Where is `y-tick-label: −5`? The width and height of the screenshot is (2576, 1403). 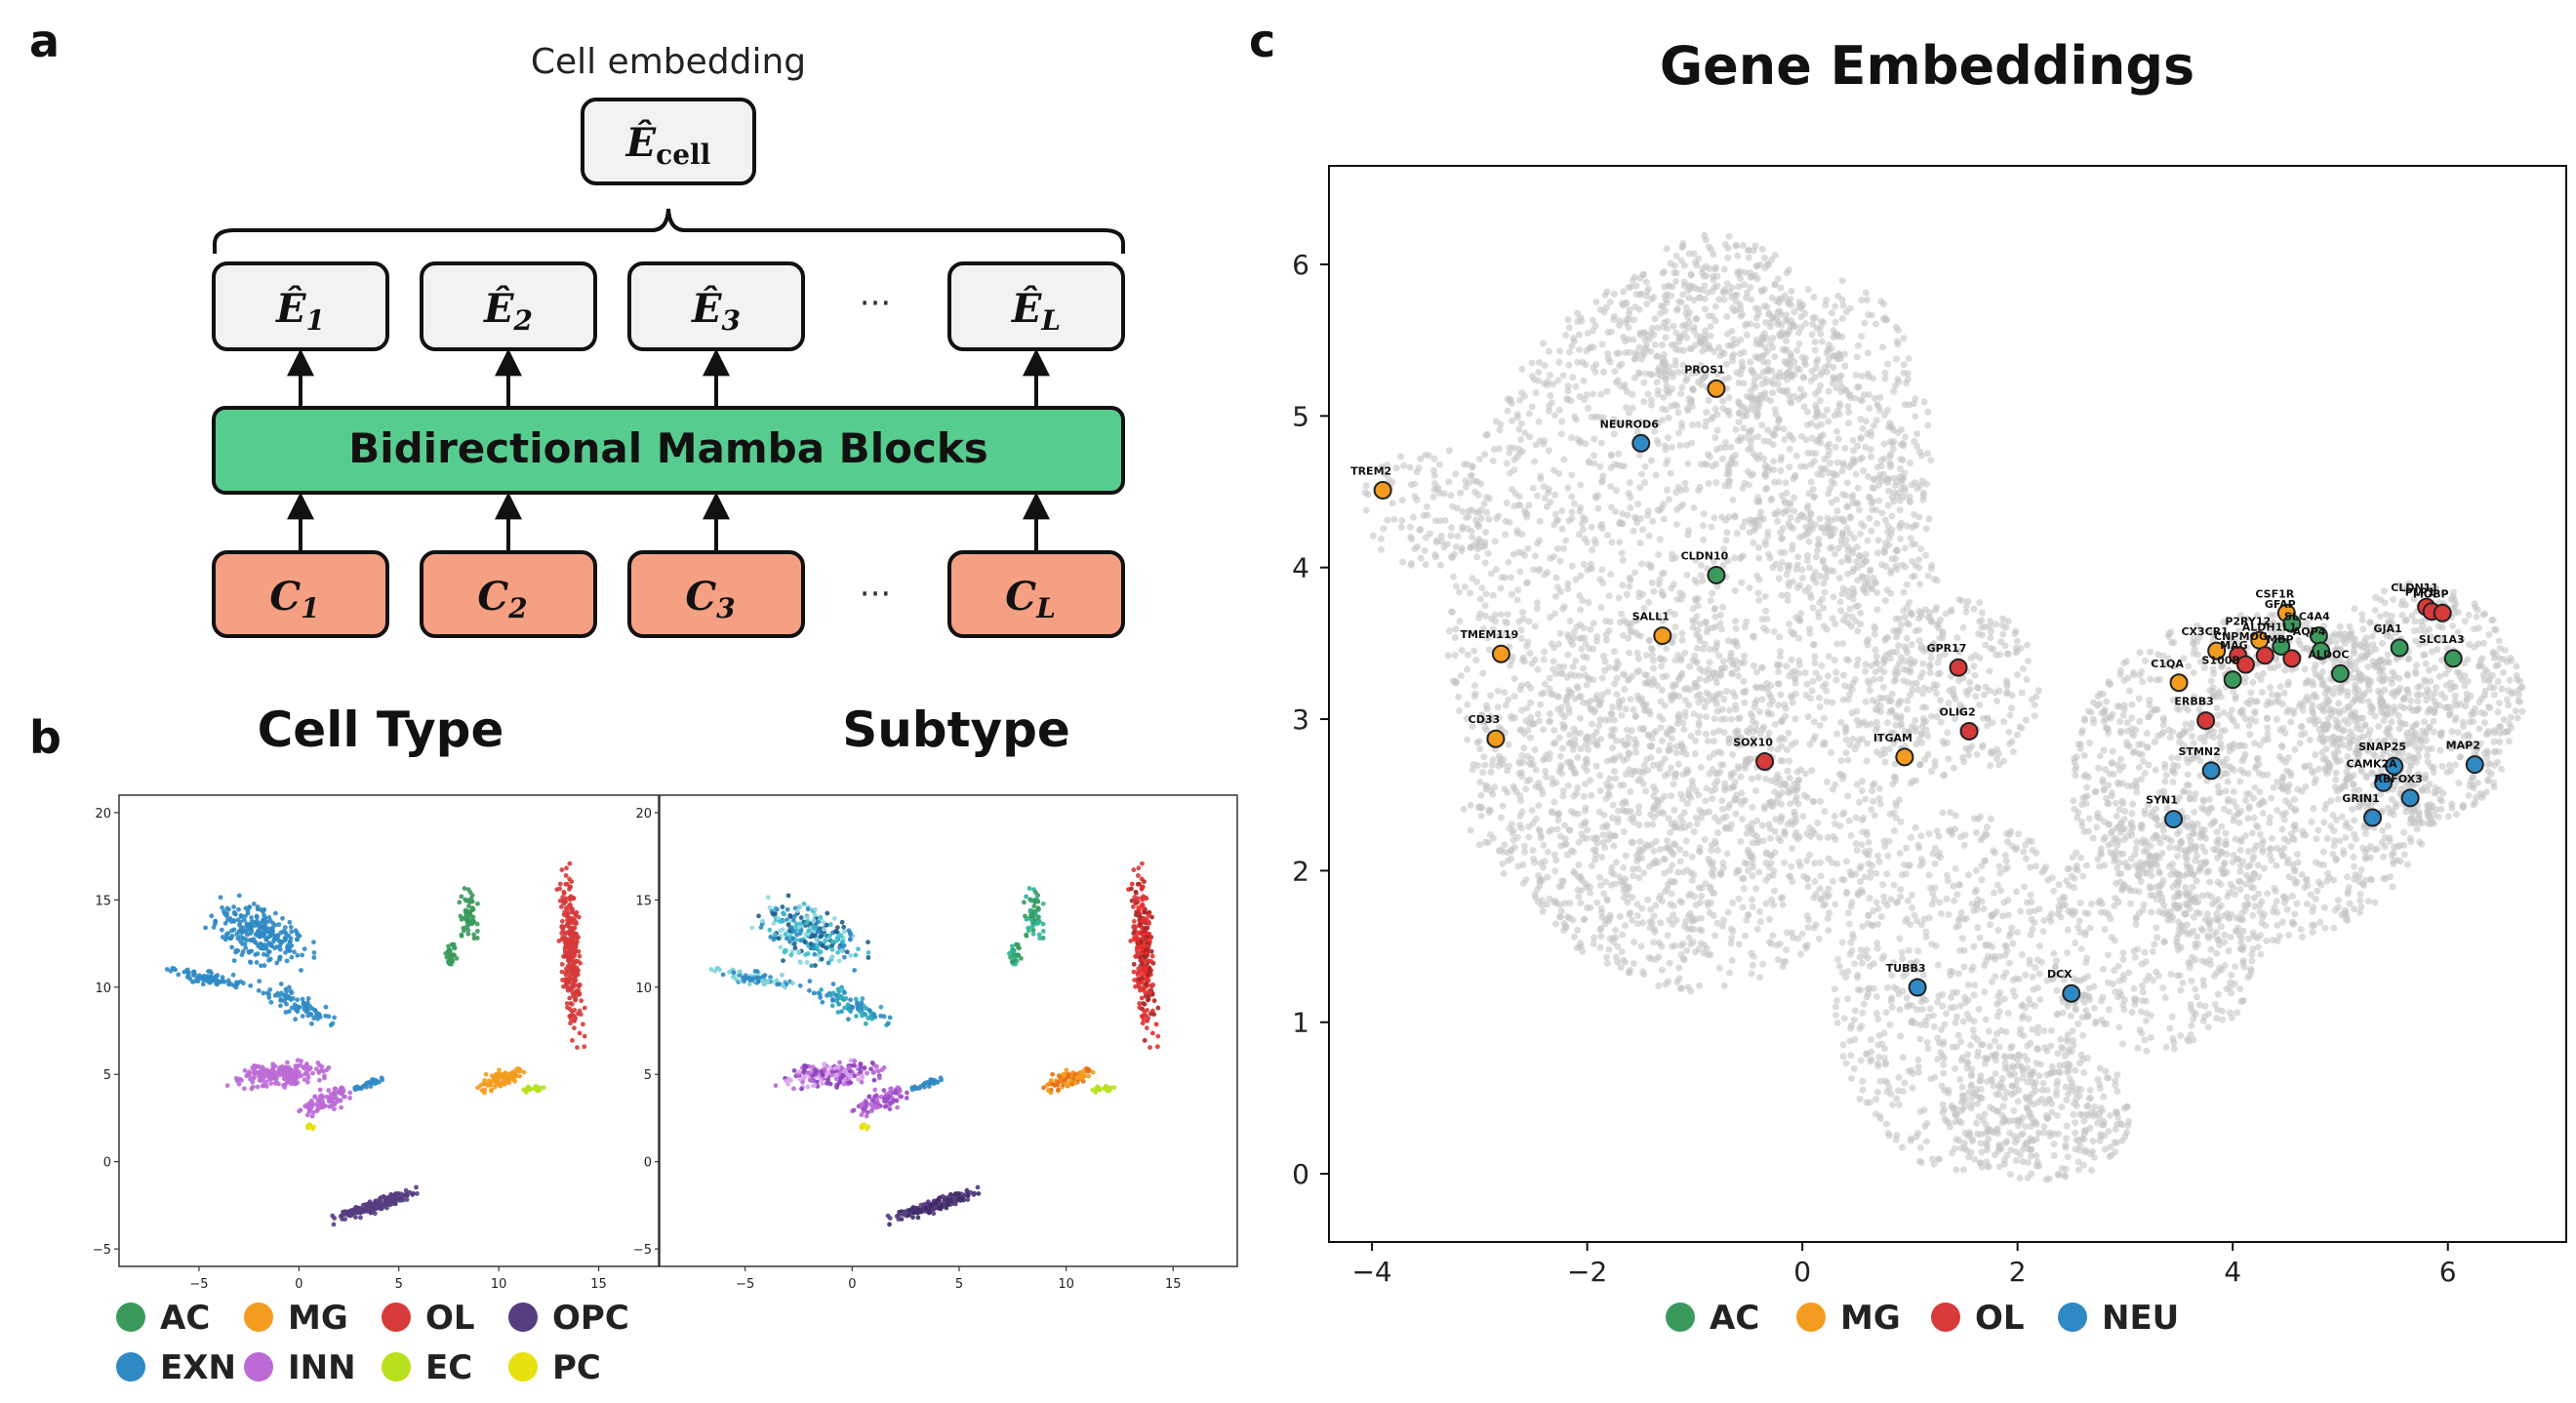
y-tick-label: −5 is located at coordinates (102, 1250).